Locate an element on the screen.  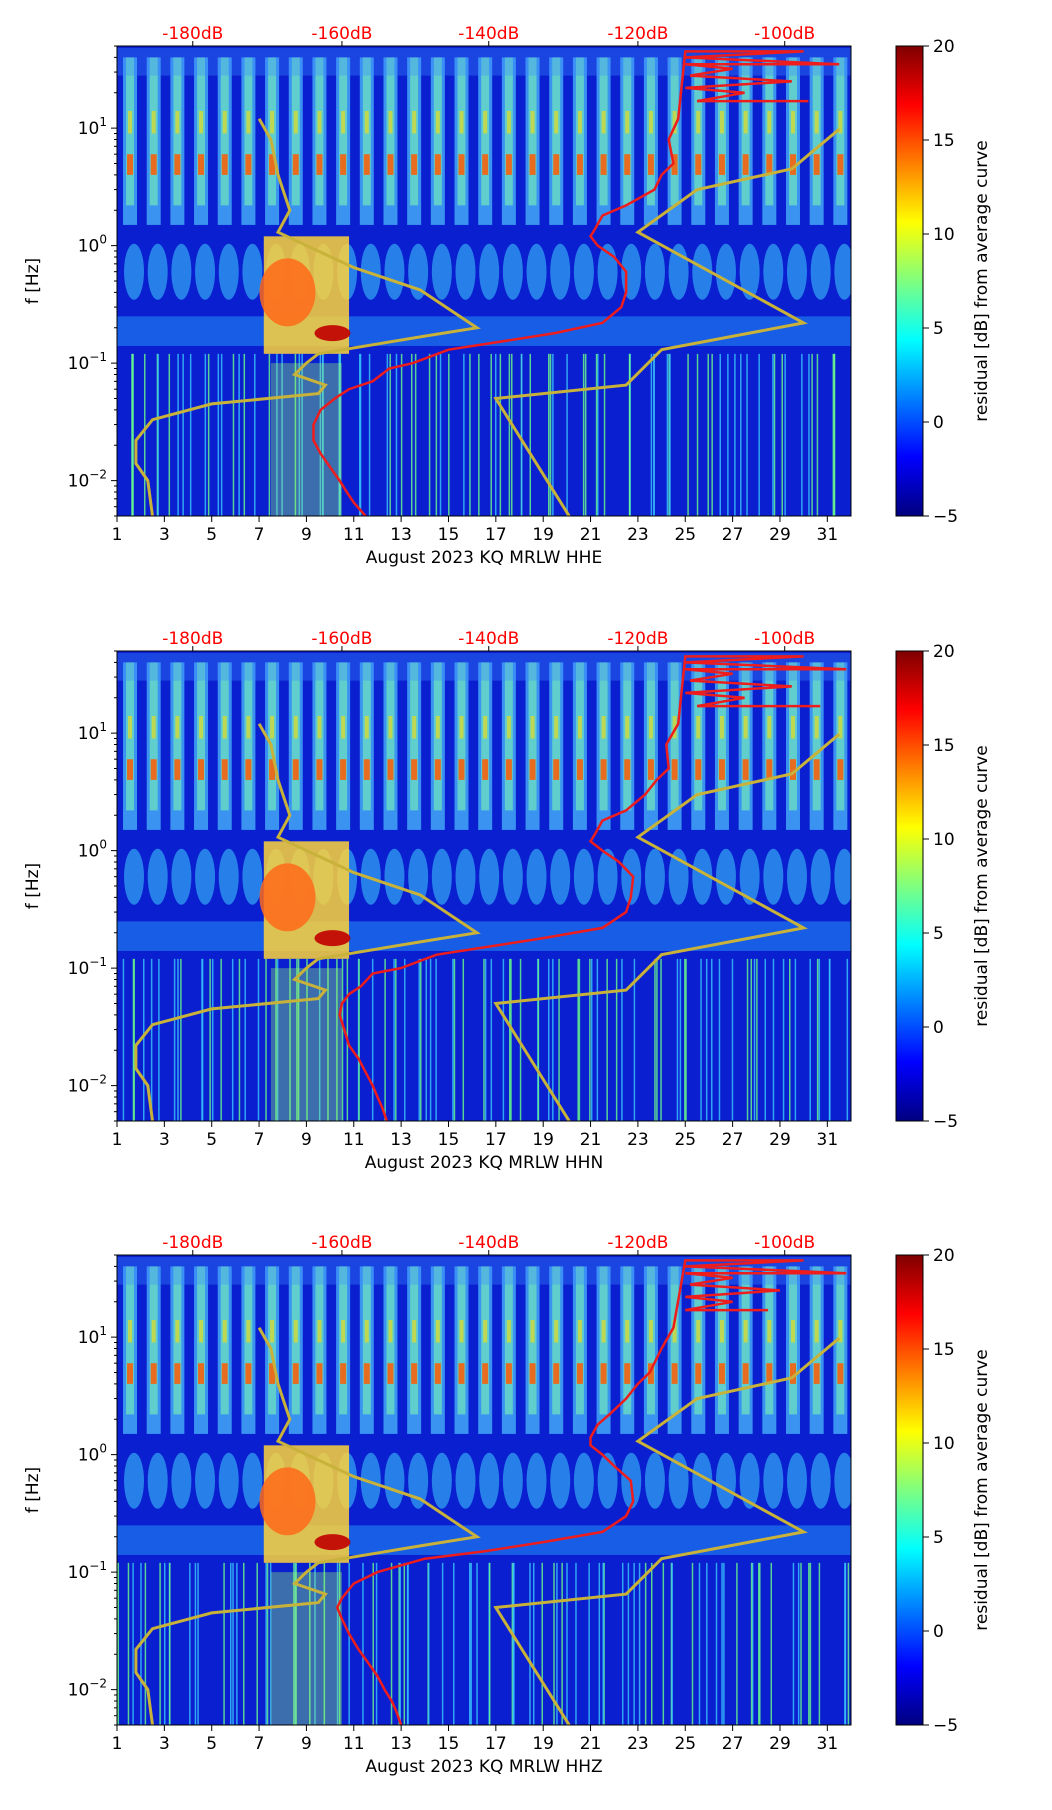
y-tick-label: 10⁻² is located at coordinates (87, 1085).